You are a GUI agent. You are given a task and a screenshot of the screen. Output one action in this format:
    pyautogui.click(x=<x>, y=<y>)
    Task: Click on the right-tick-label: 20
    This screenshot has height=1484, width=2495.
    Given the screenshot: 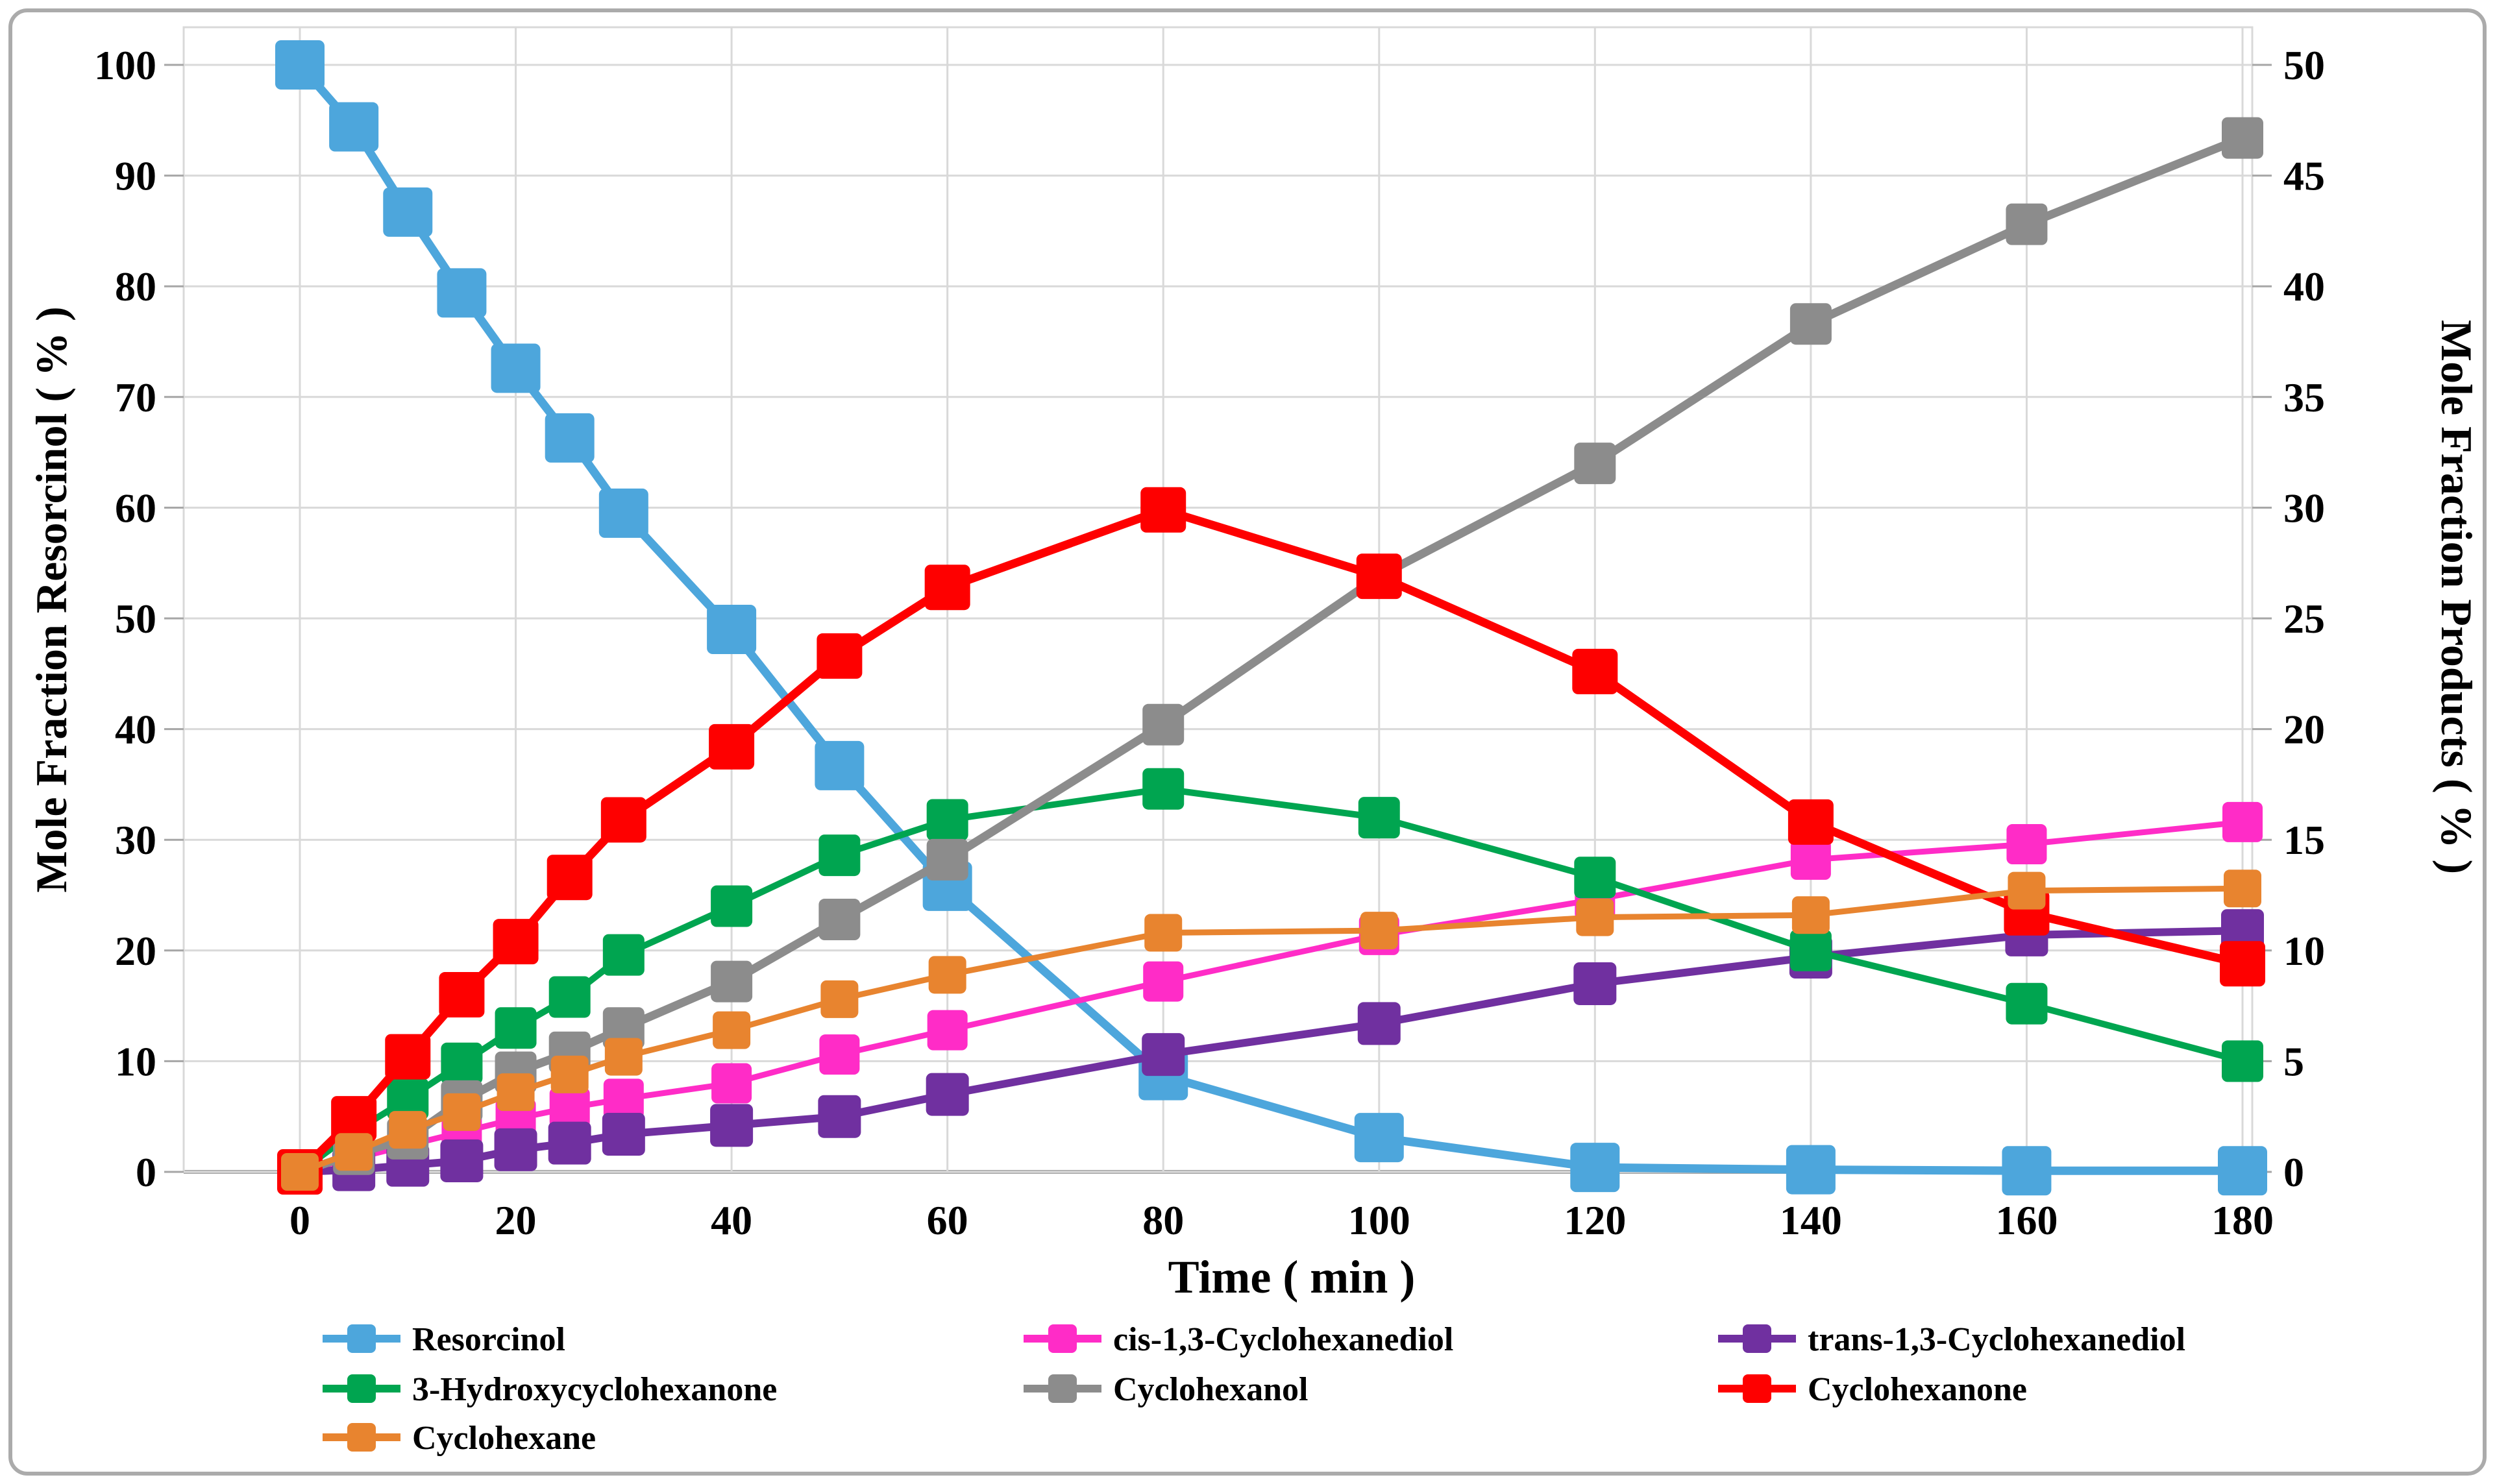 What is the action you would take?
    pyautogui.click(x=2304, y=730)
    